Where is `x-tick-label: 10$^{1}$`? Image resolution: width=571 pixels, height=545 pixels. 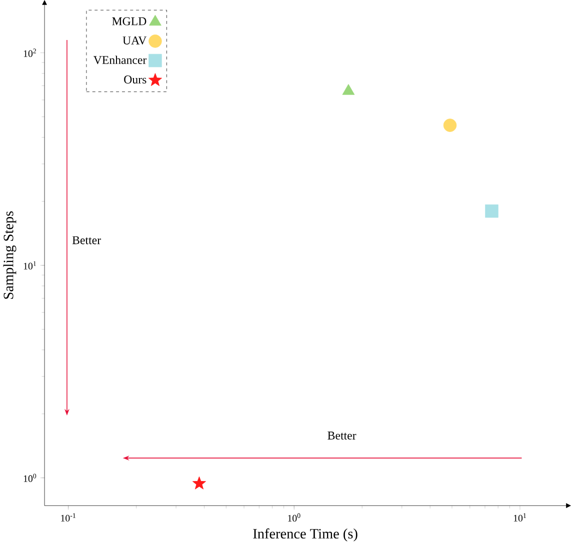 x-tick-label: 10$^{1}$ is located at coordinates (520, 517).